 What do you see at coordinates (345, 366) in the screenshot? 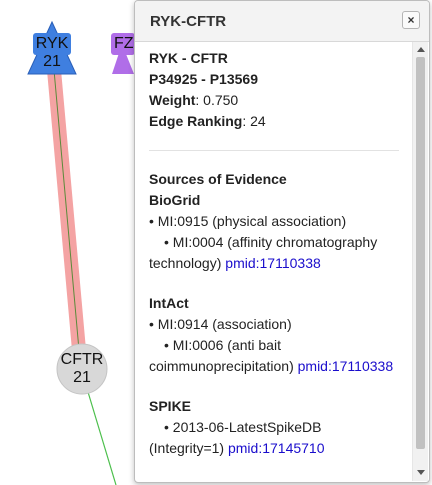
I see `source-intact-pmid-link: pmid:17110338` at bounding box center [345, 366].